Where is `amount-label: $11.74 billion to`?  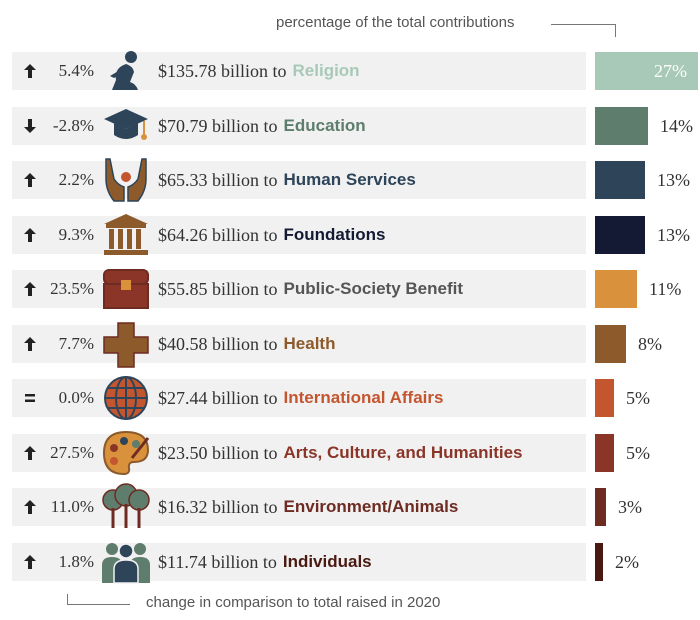
amount-label: $11.74 billion to is located at coordinates (217, 561).